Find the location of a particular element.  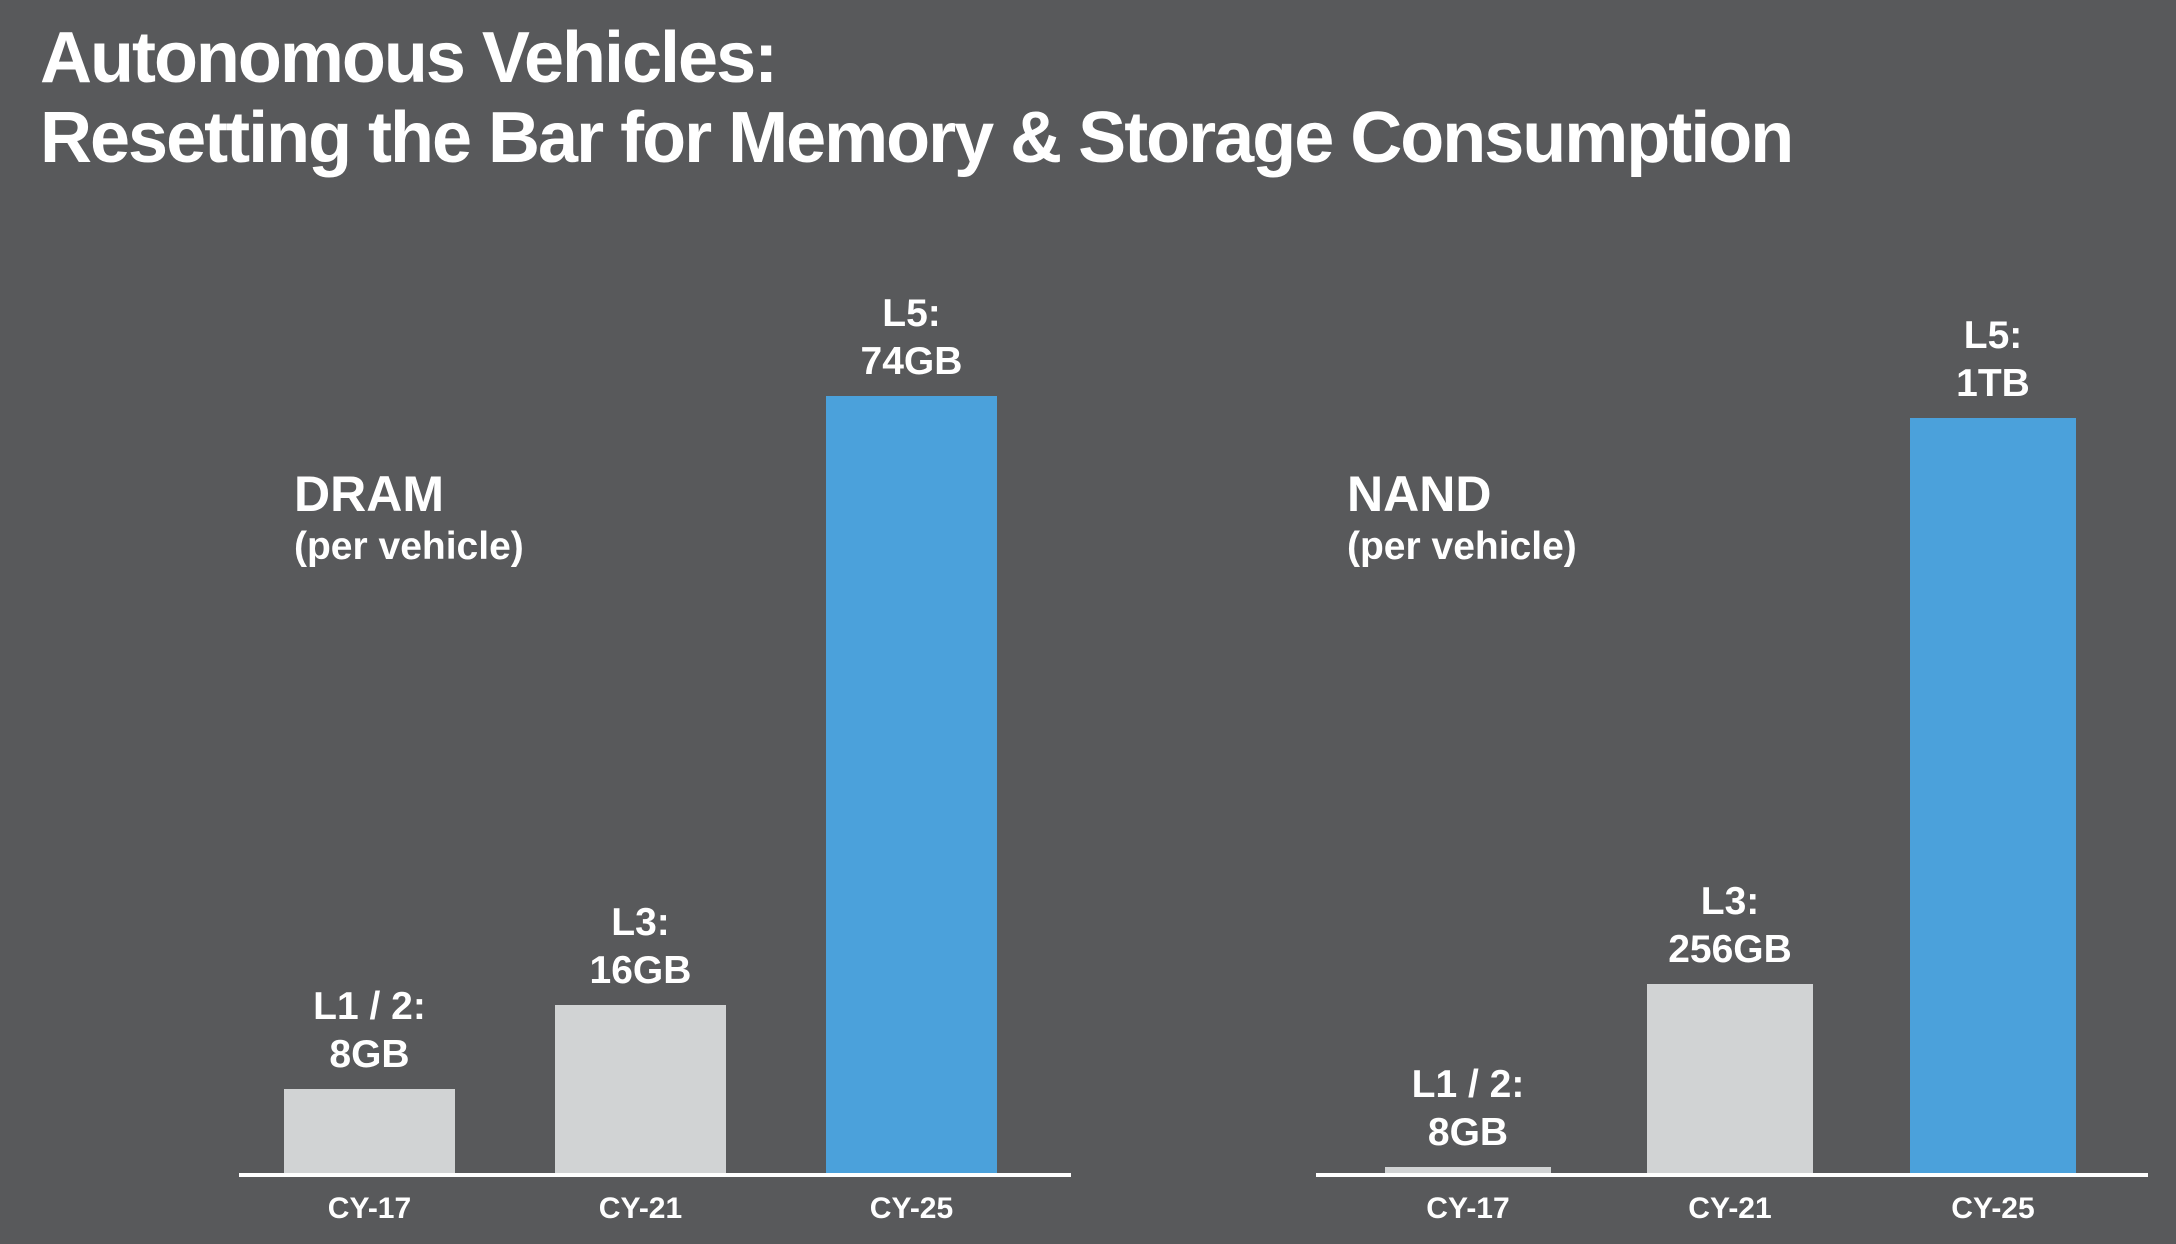

dram-tick-label: CY-21 is located at coordinates (640, 1208).